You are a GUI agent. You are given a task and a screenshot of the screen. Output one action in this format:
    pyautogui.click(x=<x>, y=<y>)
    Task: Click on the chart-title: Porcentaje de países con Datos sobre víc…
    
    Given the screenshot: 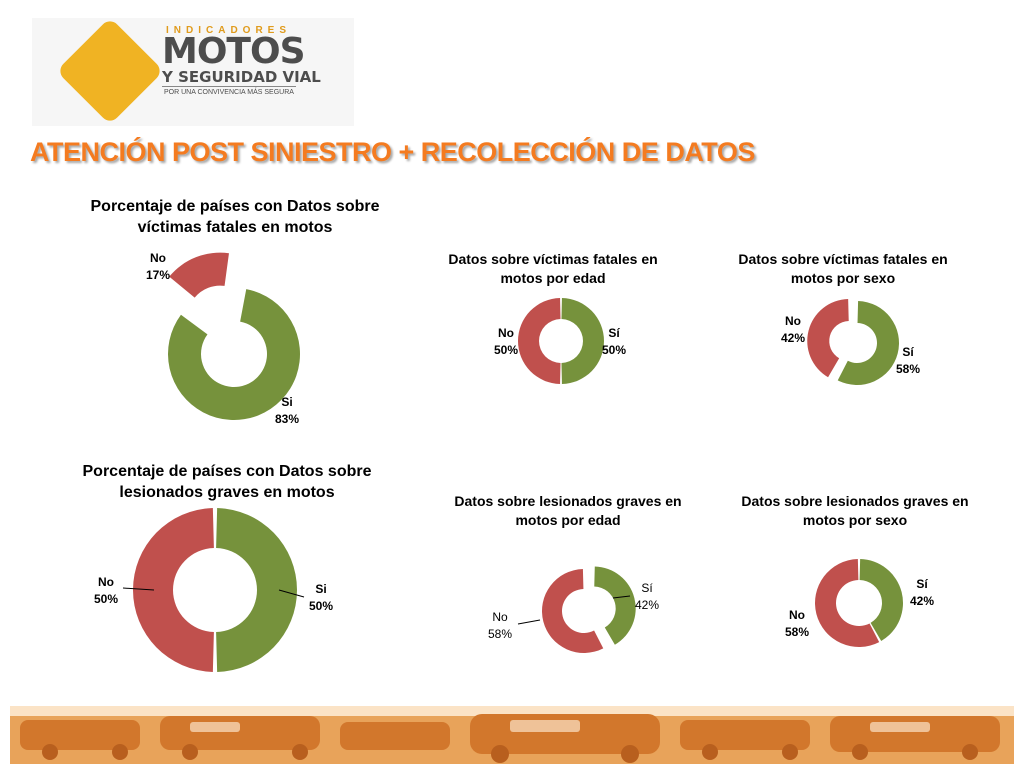 What is the action you would take?
    pyautogui.click(x=235, y=217)
    